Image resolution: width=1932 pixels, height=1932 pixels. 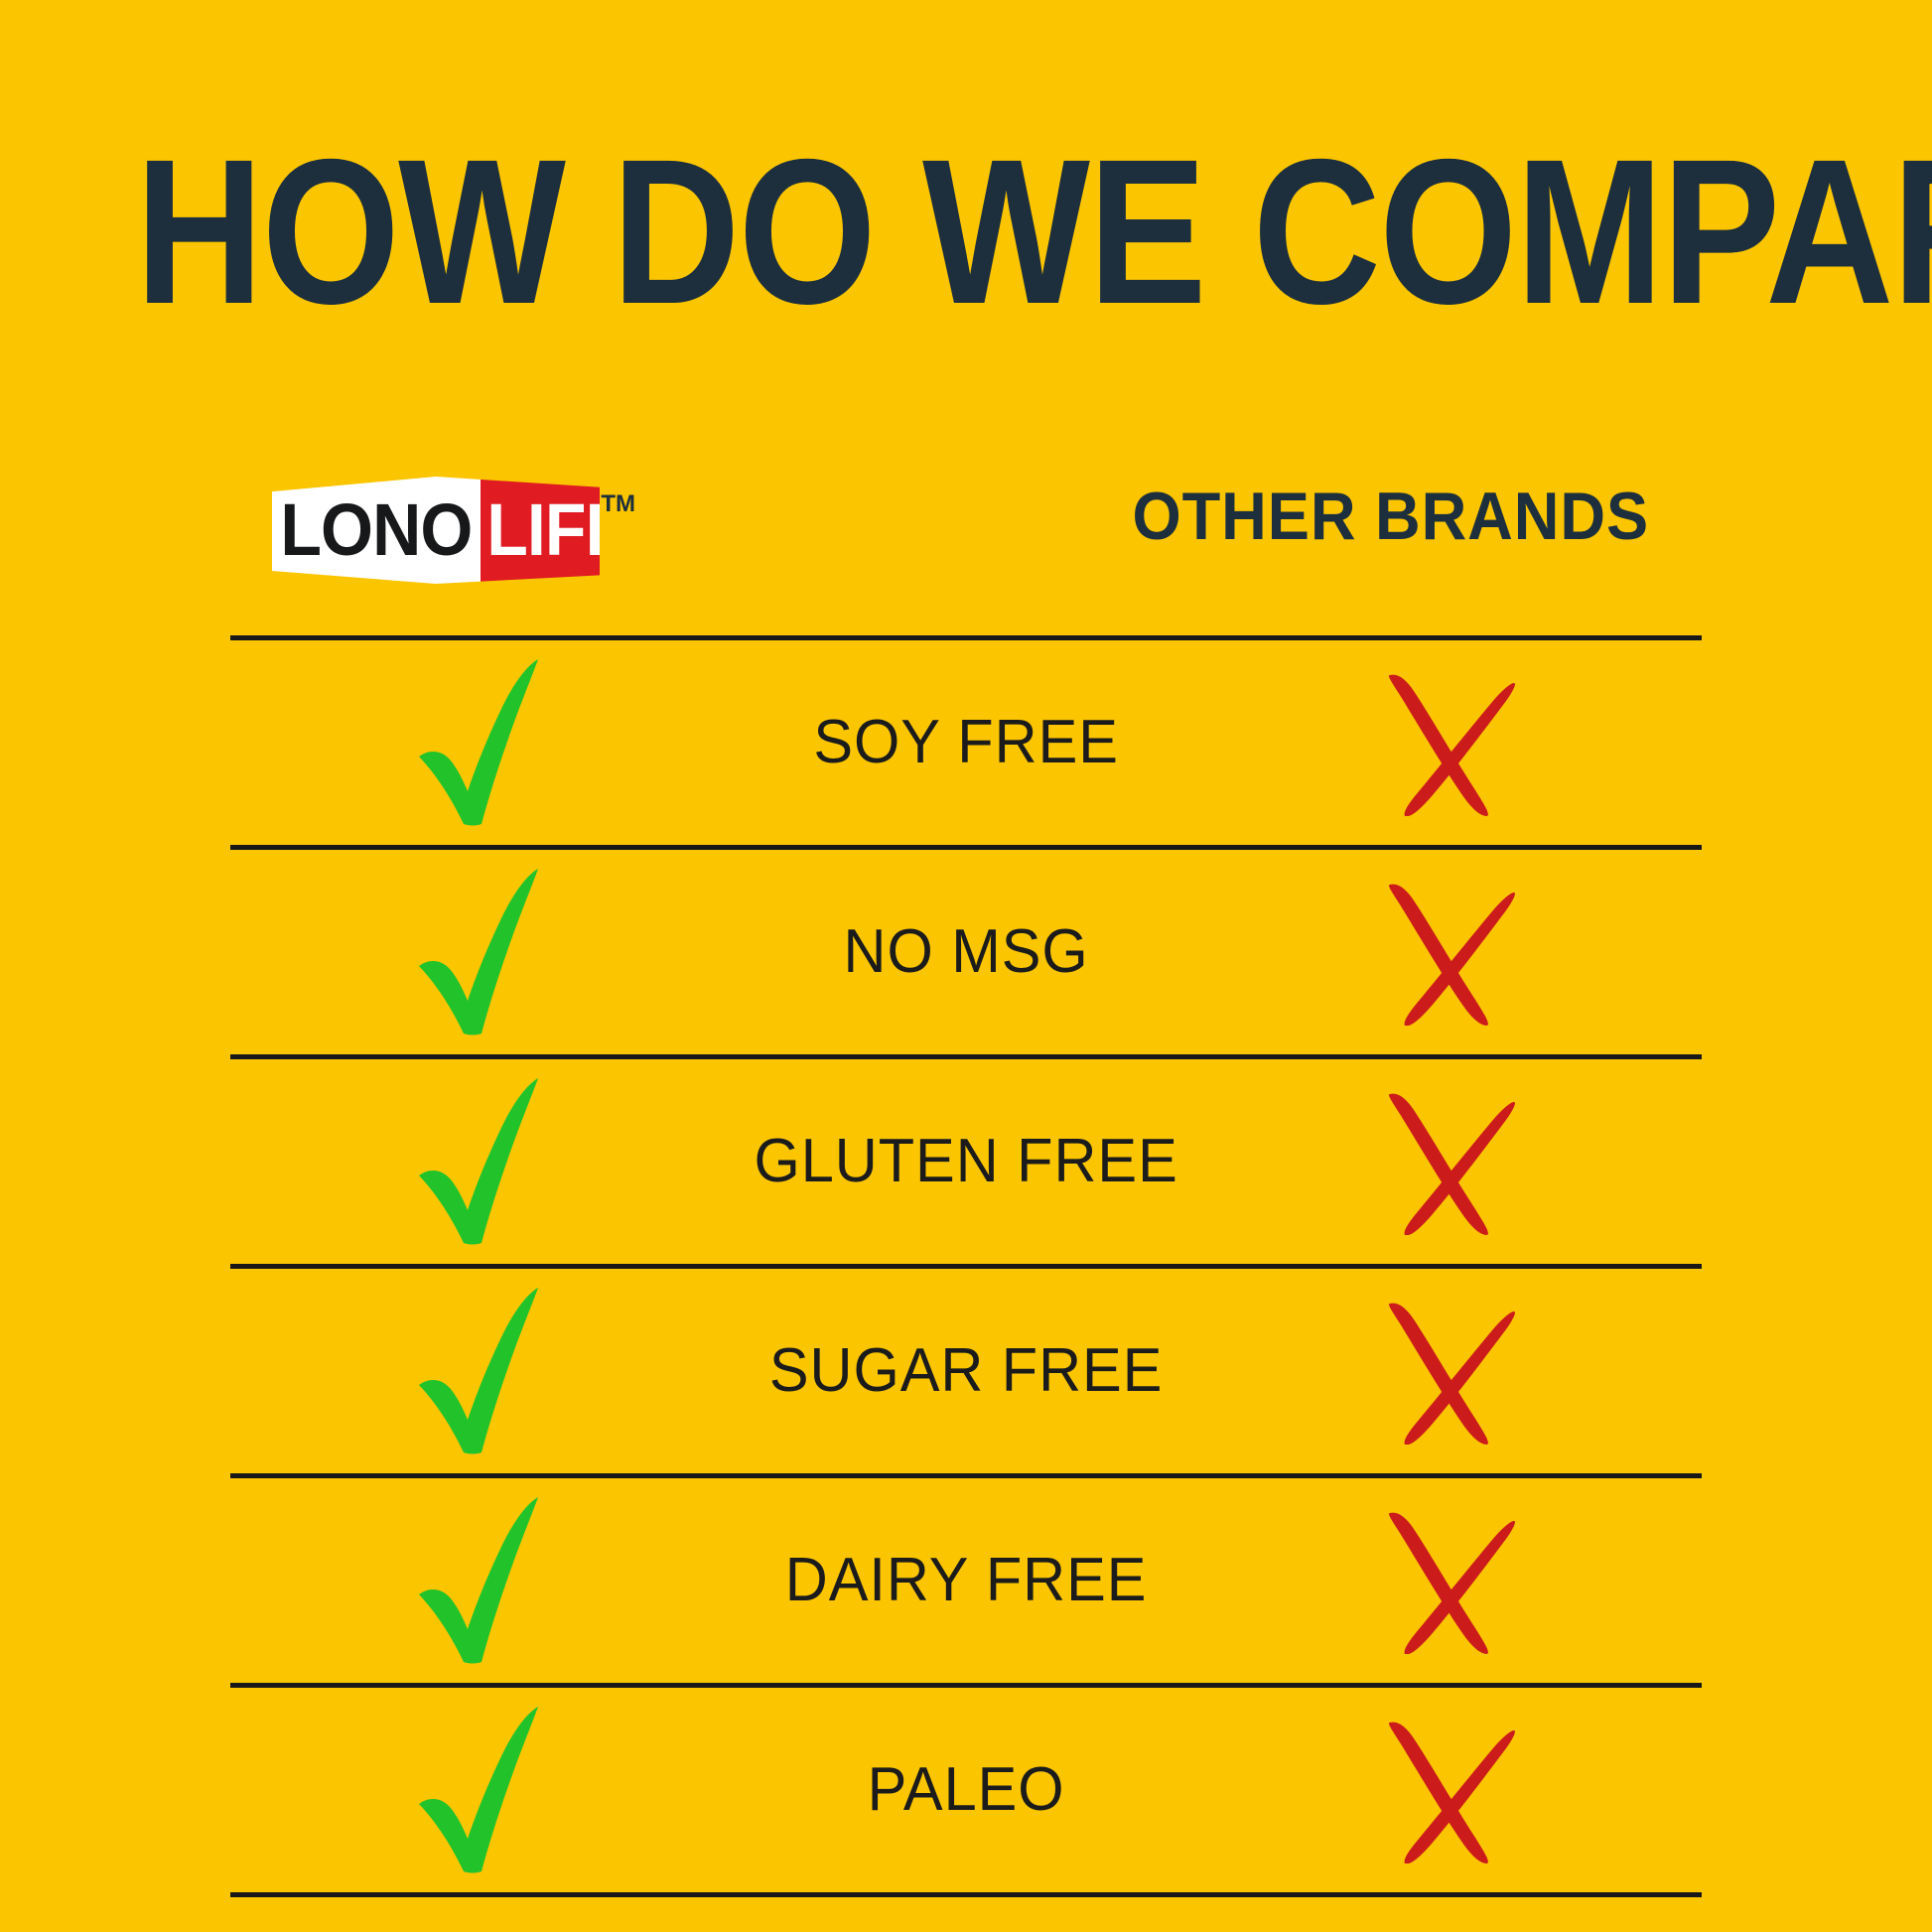 What do you see at coordinates (1034, 232) in the screenshot?
I see `page-title: HOW DO WE COMPARE?` at bounding box center [1034, 232].